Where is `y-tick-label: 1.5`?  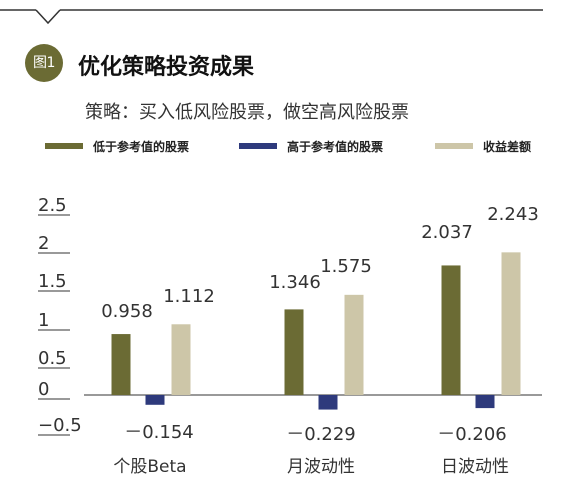 y-tick-label: 1.5 is located at coordinates (52, 281).